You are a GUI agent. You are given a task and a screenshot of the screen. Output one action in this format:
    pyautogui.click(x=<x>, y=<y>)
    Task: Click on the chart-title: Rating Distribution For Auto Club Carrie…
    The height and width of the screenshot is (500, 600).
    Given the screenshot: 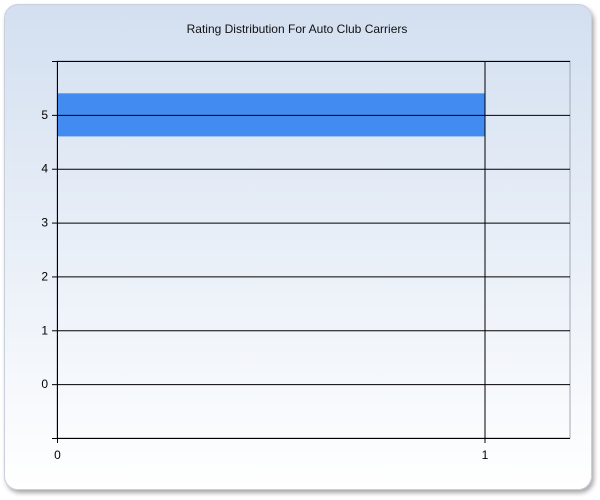 What is the action you would take?
    pyautogui.click(x=297, y=29)
    